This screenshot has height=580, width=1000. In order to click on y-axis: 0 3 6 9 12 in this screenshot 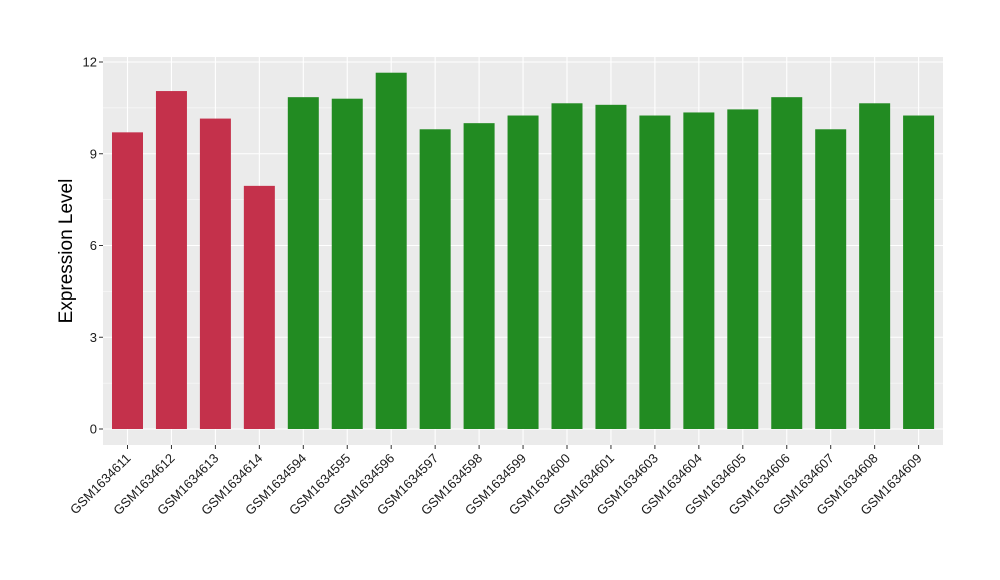, I will do `click(93, 246)`.